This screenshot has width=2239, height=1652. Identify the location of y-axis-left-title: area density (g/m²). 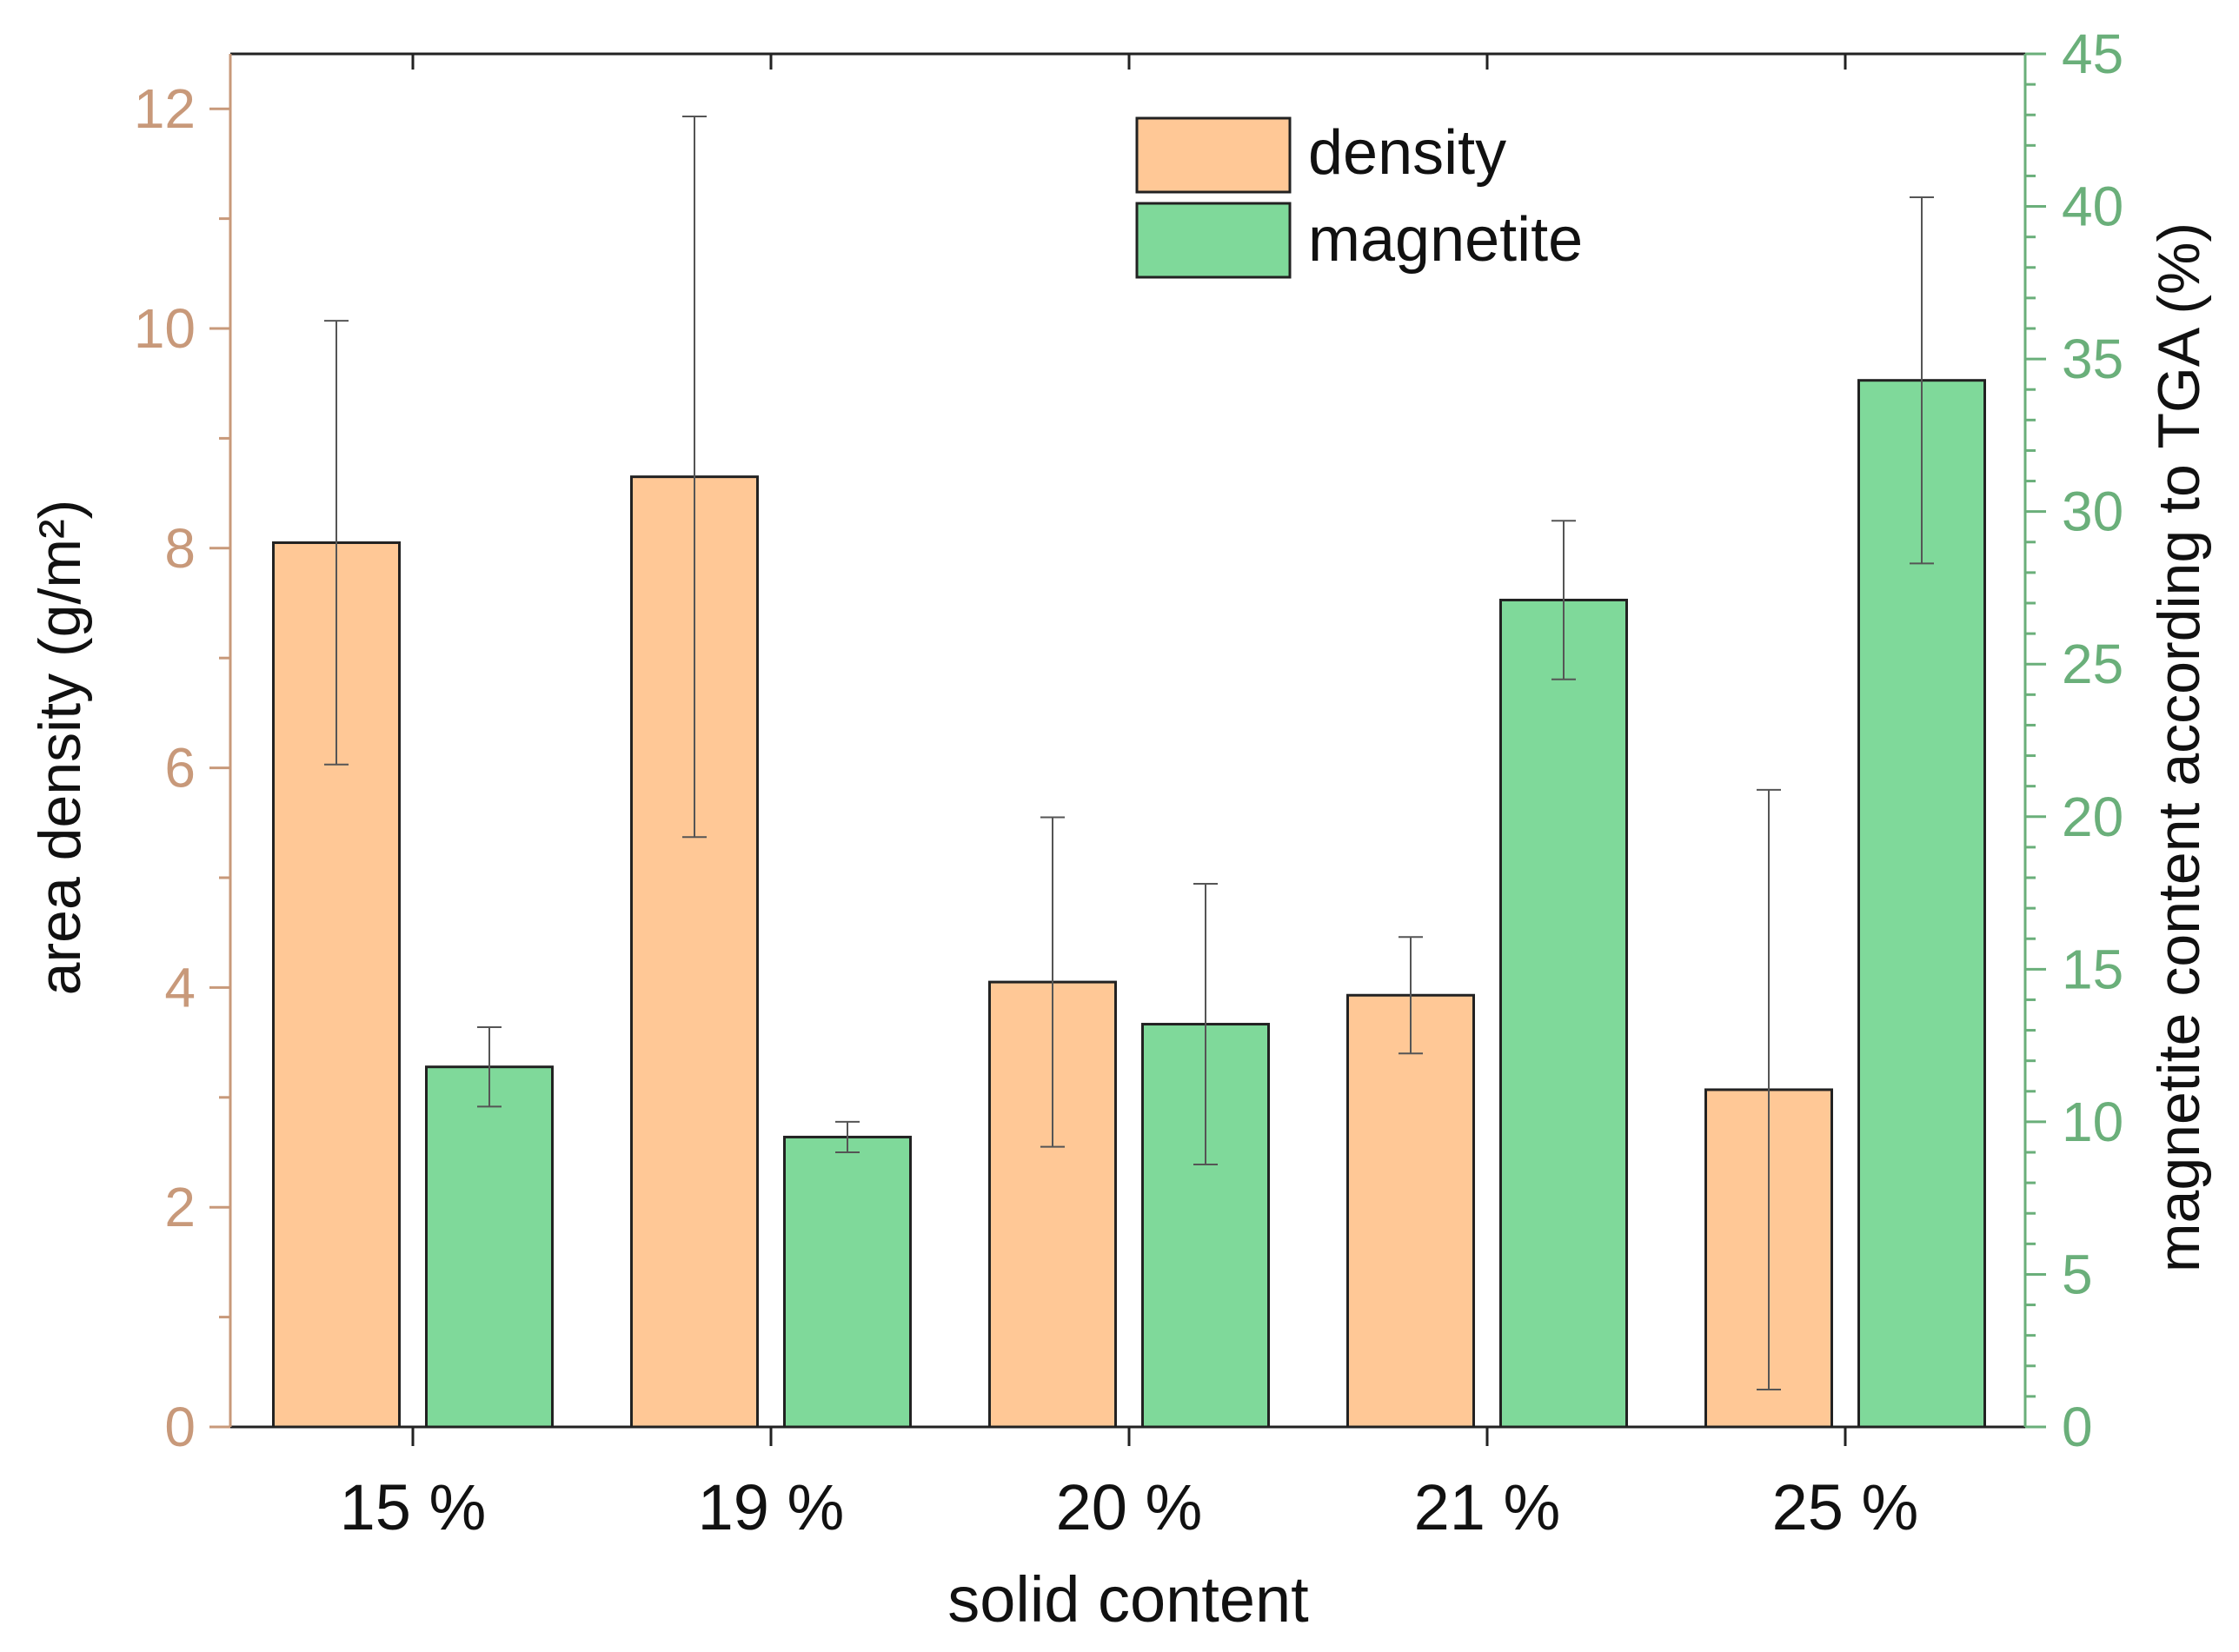
(60, 748).